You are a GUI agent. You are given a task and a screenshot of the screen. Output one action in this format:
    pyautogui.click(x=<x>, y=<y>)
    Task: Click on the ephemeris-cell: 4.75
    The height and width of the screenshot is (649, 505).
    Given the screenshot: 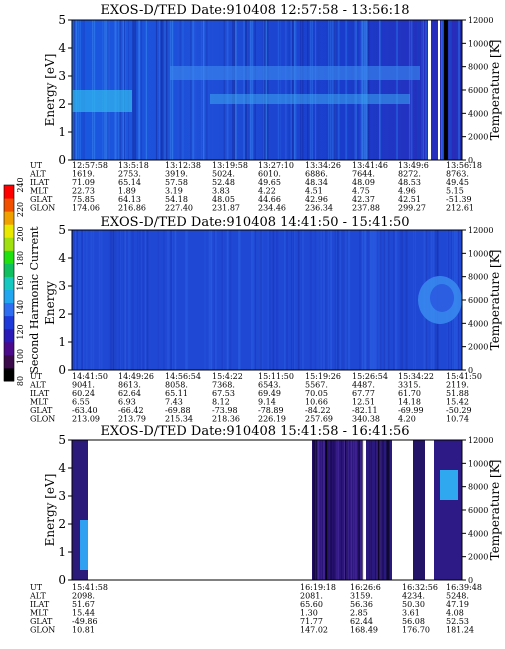 What is the action you would take?
    pyautogui.click(x=361, y=191)
    